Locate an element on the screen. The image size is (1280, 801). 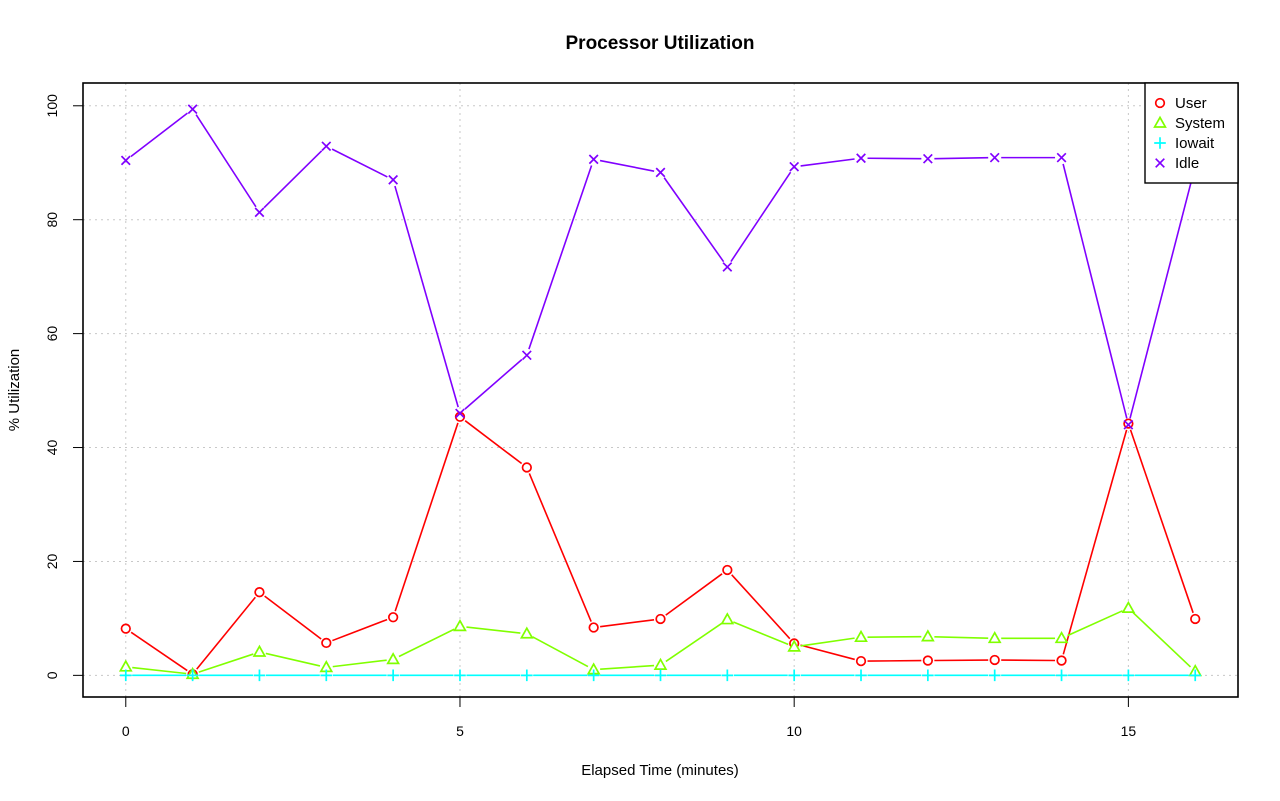
y-tick-label: 60 is located at coordinates (52, 334).